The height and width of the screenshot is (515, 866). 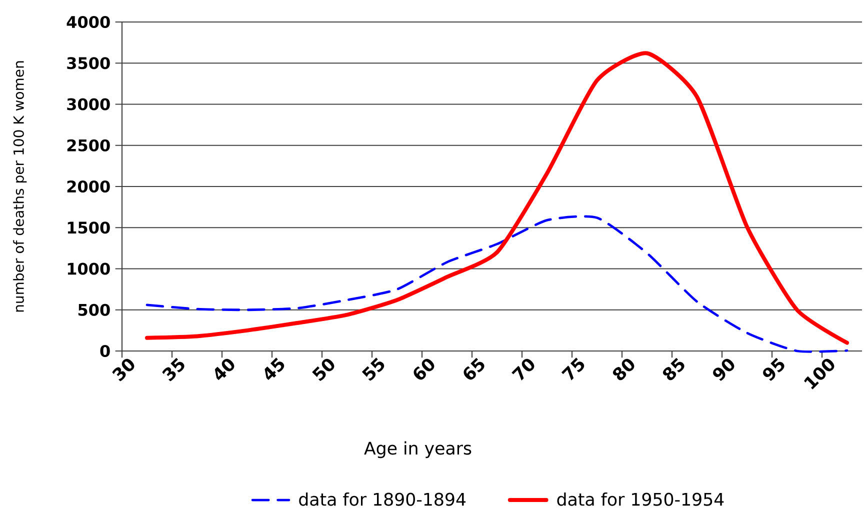 What do you see at coordinates (572, 369) in the screenshot?
I see `x-tick-label: 75` at bounding box center [572, 369].